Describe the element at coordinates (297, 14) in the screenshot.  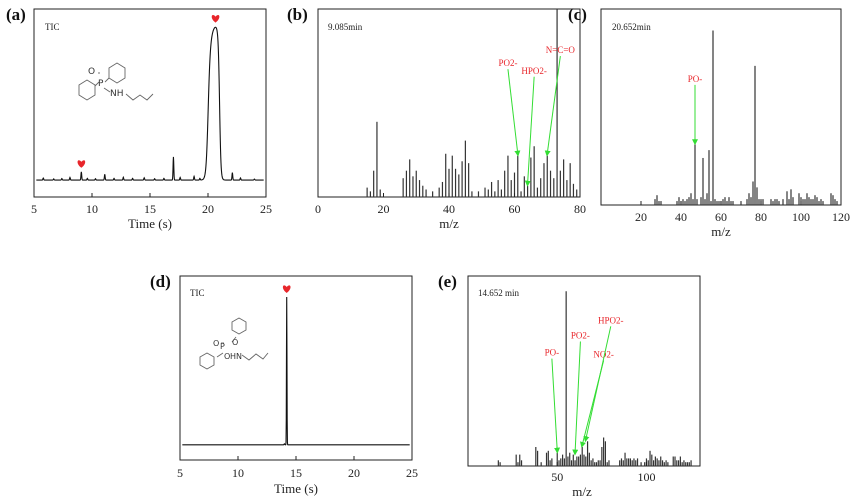
I see `panel-label-b: (b)` at that location.